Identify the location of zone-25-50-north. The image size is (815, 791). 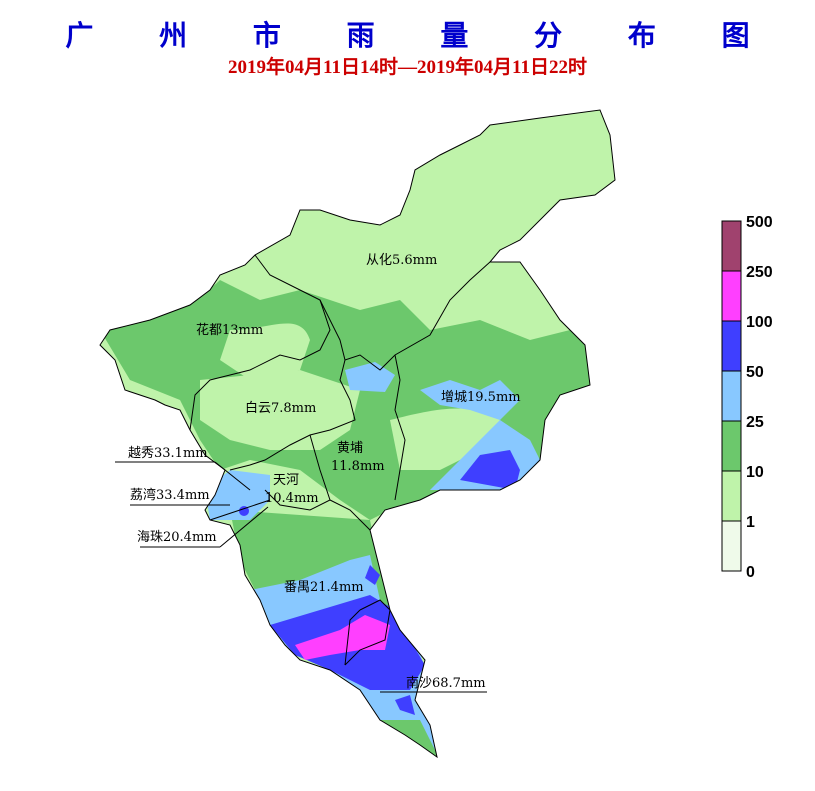
(370, 377).